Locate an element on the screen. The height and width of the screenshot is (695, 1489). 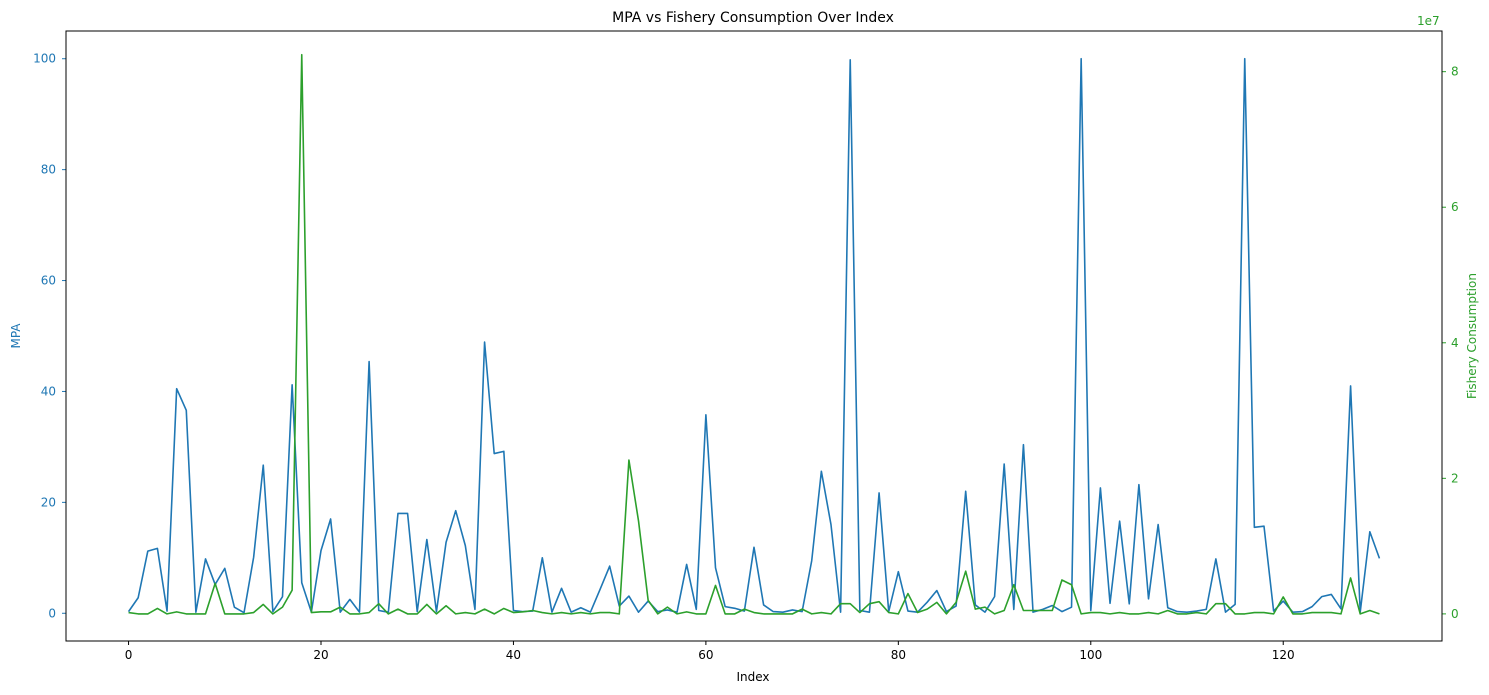
y-right-multiplier: 1e7 is located at coordinates (1428, 21).